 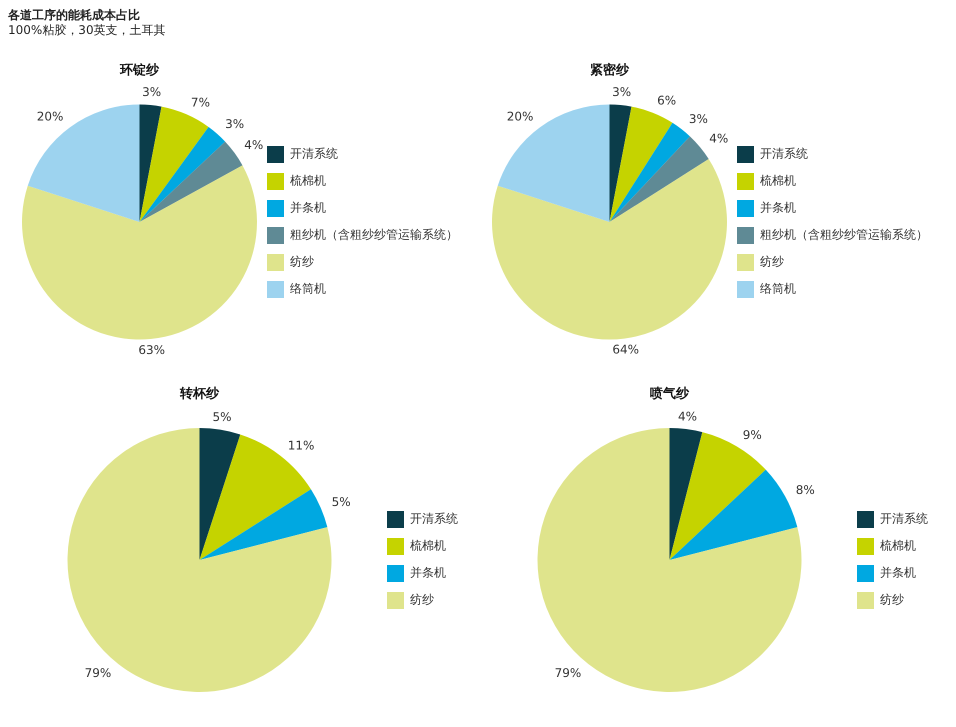 I want to click on chart-title: 紧密纱, so click(x=610, y=70).